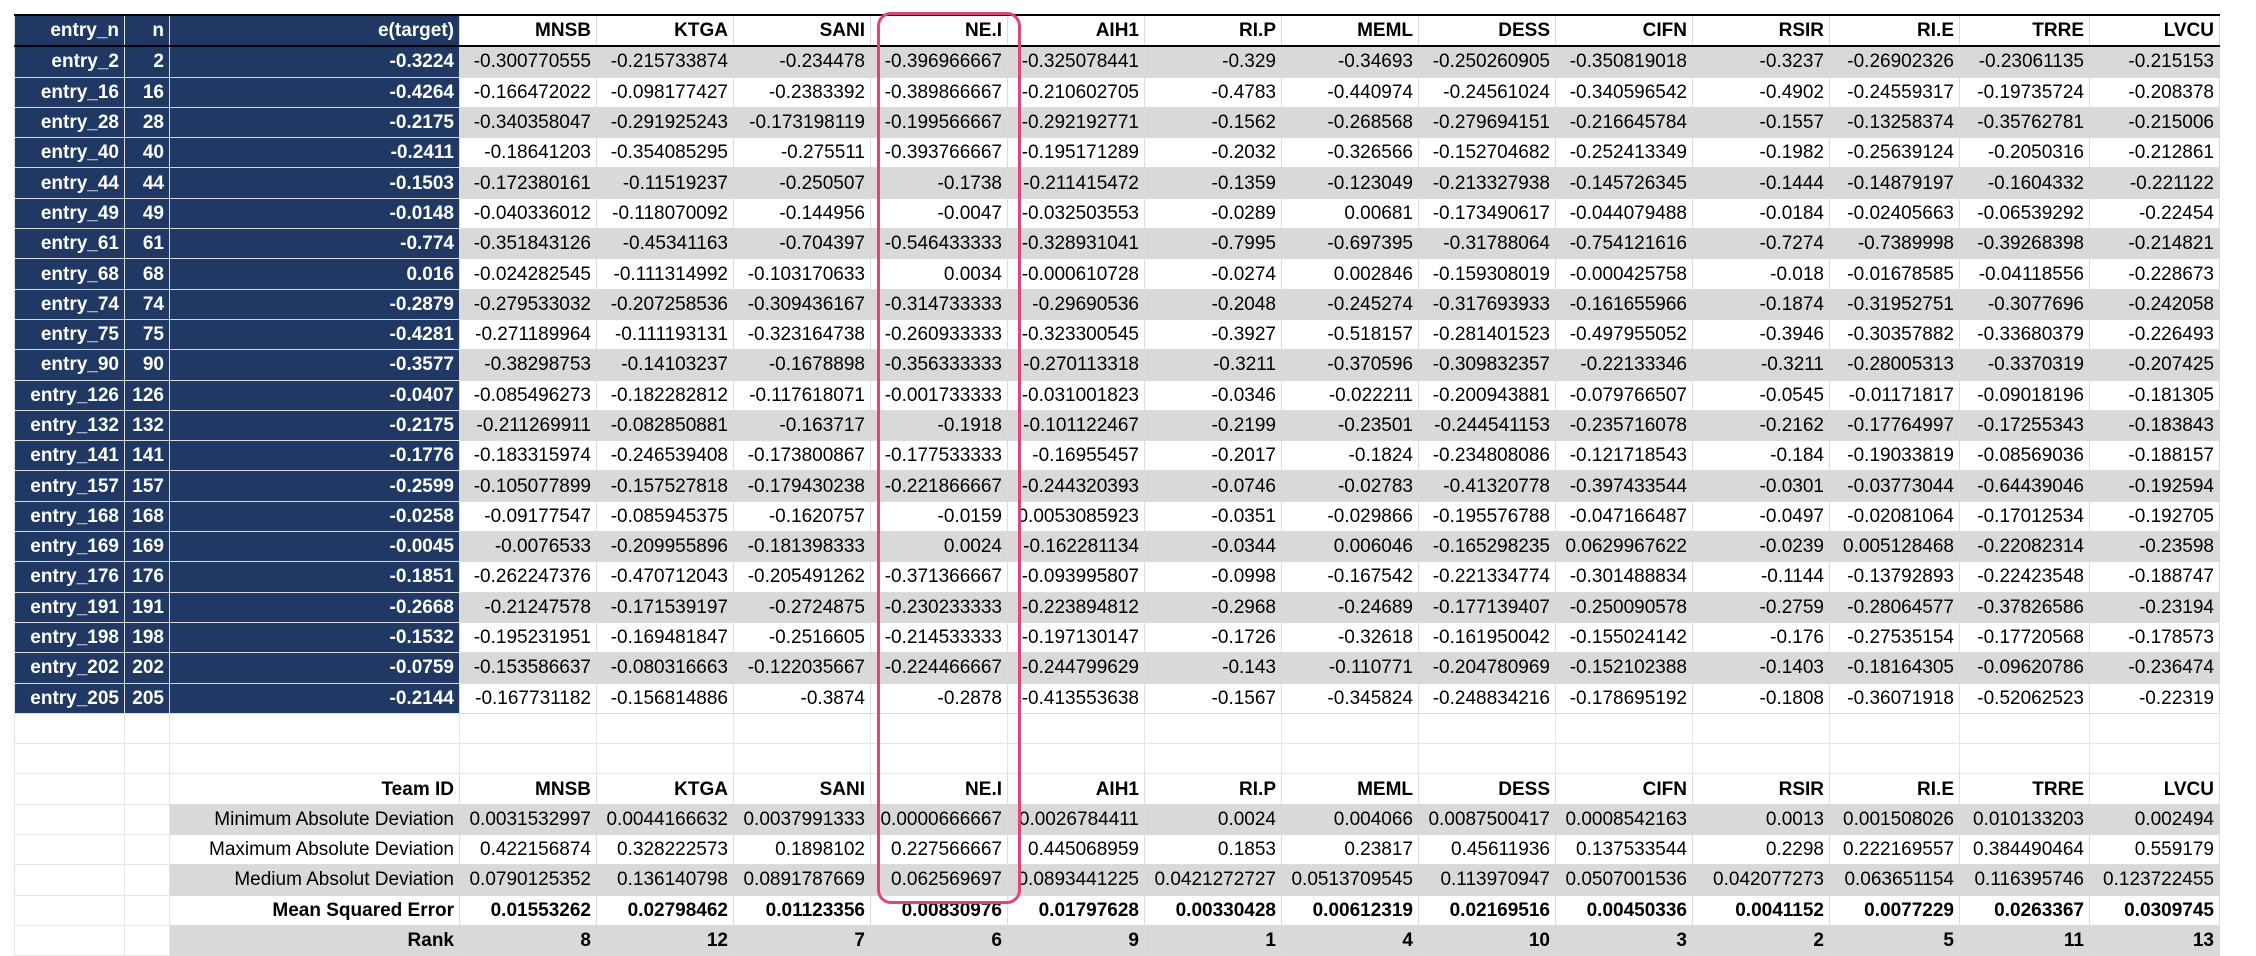 The width and height of the screenshot is (2256, 956). What do you see at coordinates (1761, 577) in the screenshot?
I see `value-cell: -0.1144` at bounding box center [1761, 577].